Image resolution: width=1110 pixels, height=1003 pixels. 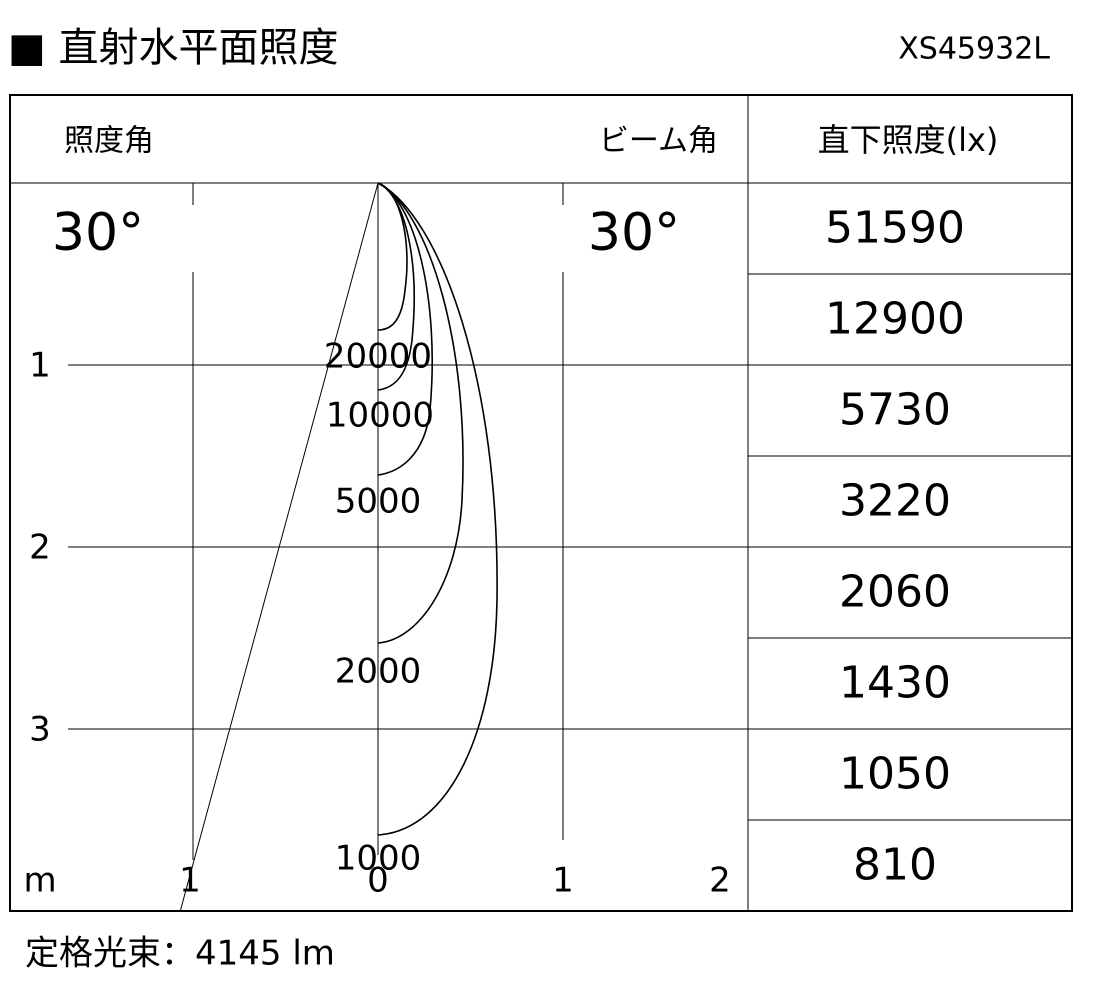 I want to click on col-header: 直下照度(lx), so click(x=908, y=140).